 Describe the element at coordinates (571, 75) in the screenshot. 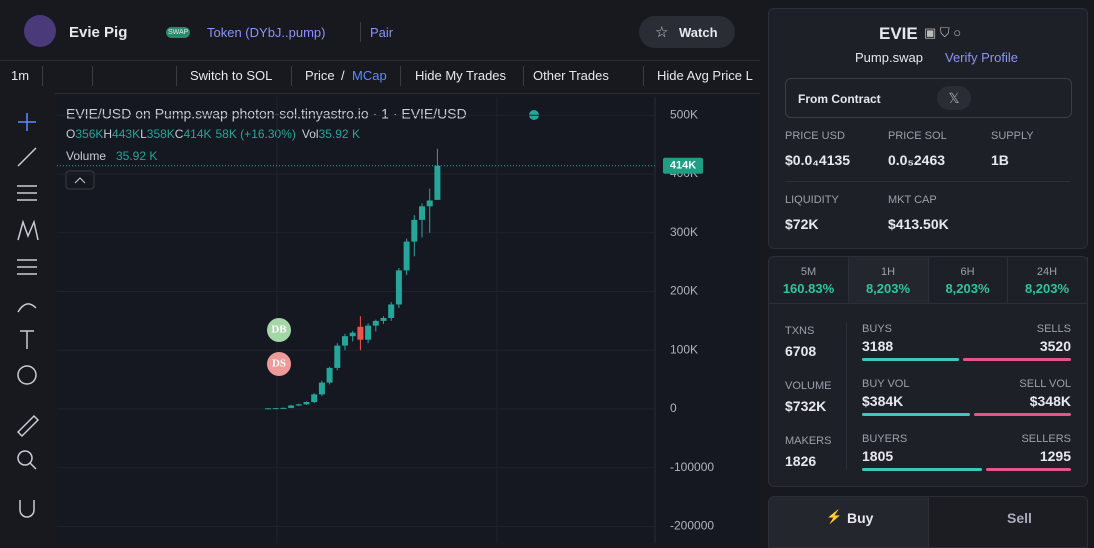

I see `other-trades: Other Trades` at that location.